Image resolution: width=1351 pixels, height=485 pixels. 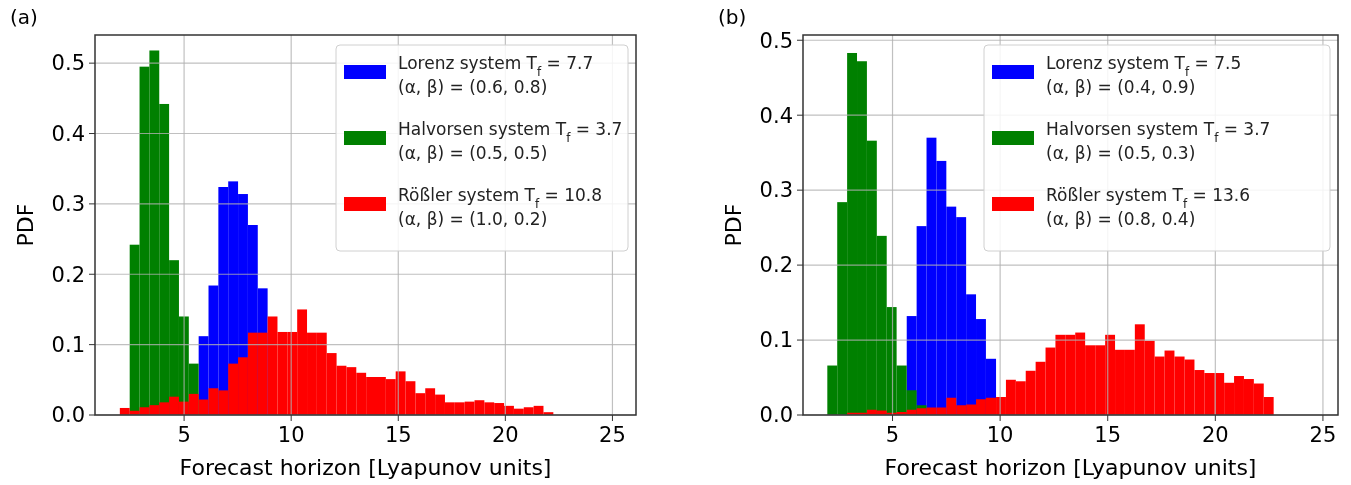 I want to click on legend-label: Lorenz system T$_{f}$ = 7.7 (α, β) = (0.6, 0.8), so click(x=496, y=75).